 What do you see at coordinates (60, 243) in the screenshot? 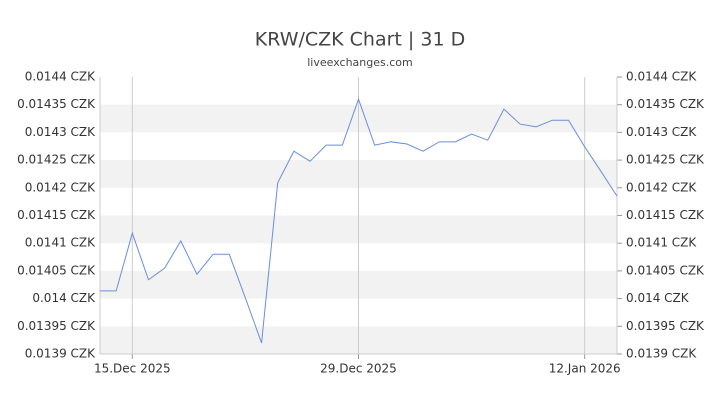
I see `y-tick-label: 0.0141 CZK` at bounding box center [60, 243].